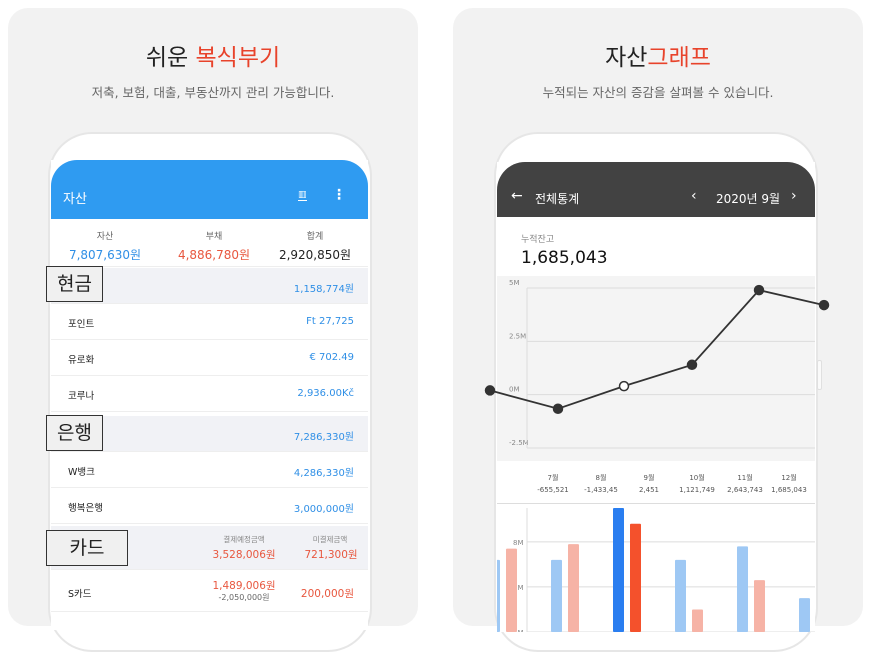  What do you see at coordinates (330, 539) in the screenshot?
I see `card-unpaid-label: 미결제금액` at bounding box center [330, 539].